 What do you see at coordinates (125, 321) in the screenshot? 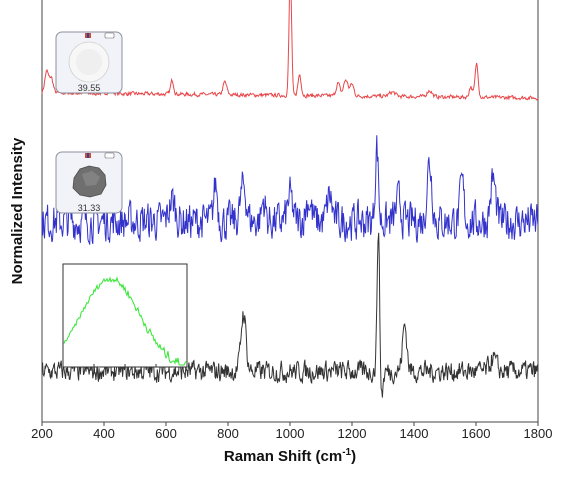
I see `inset-spectrum-line` at bounding box center [125, 321].